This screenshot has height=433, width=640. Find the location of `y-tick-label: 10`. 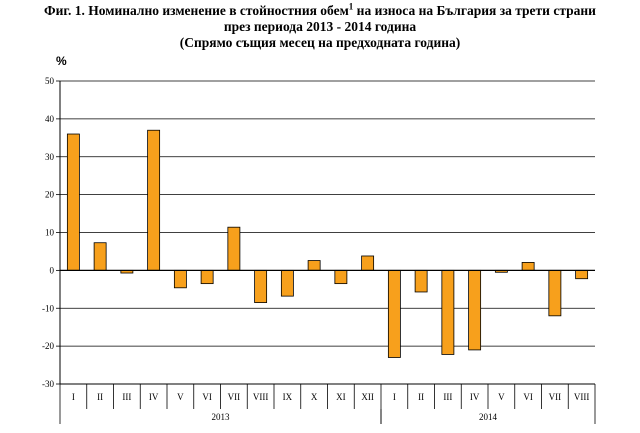

y-tick-label: 10 is located at coordinates (50, 233).